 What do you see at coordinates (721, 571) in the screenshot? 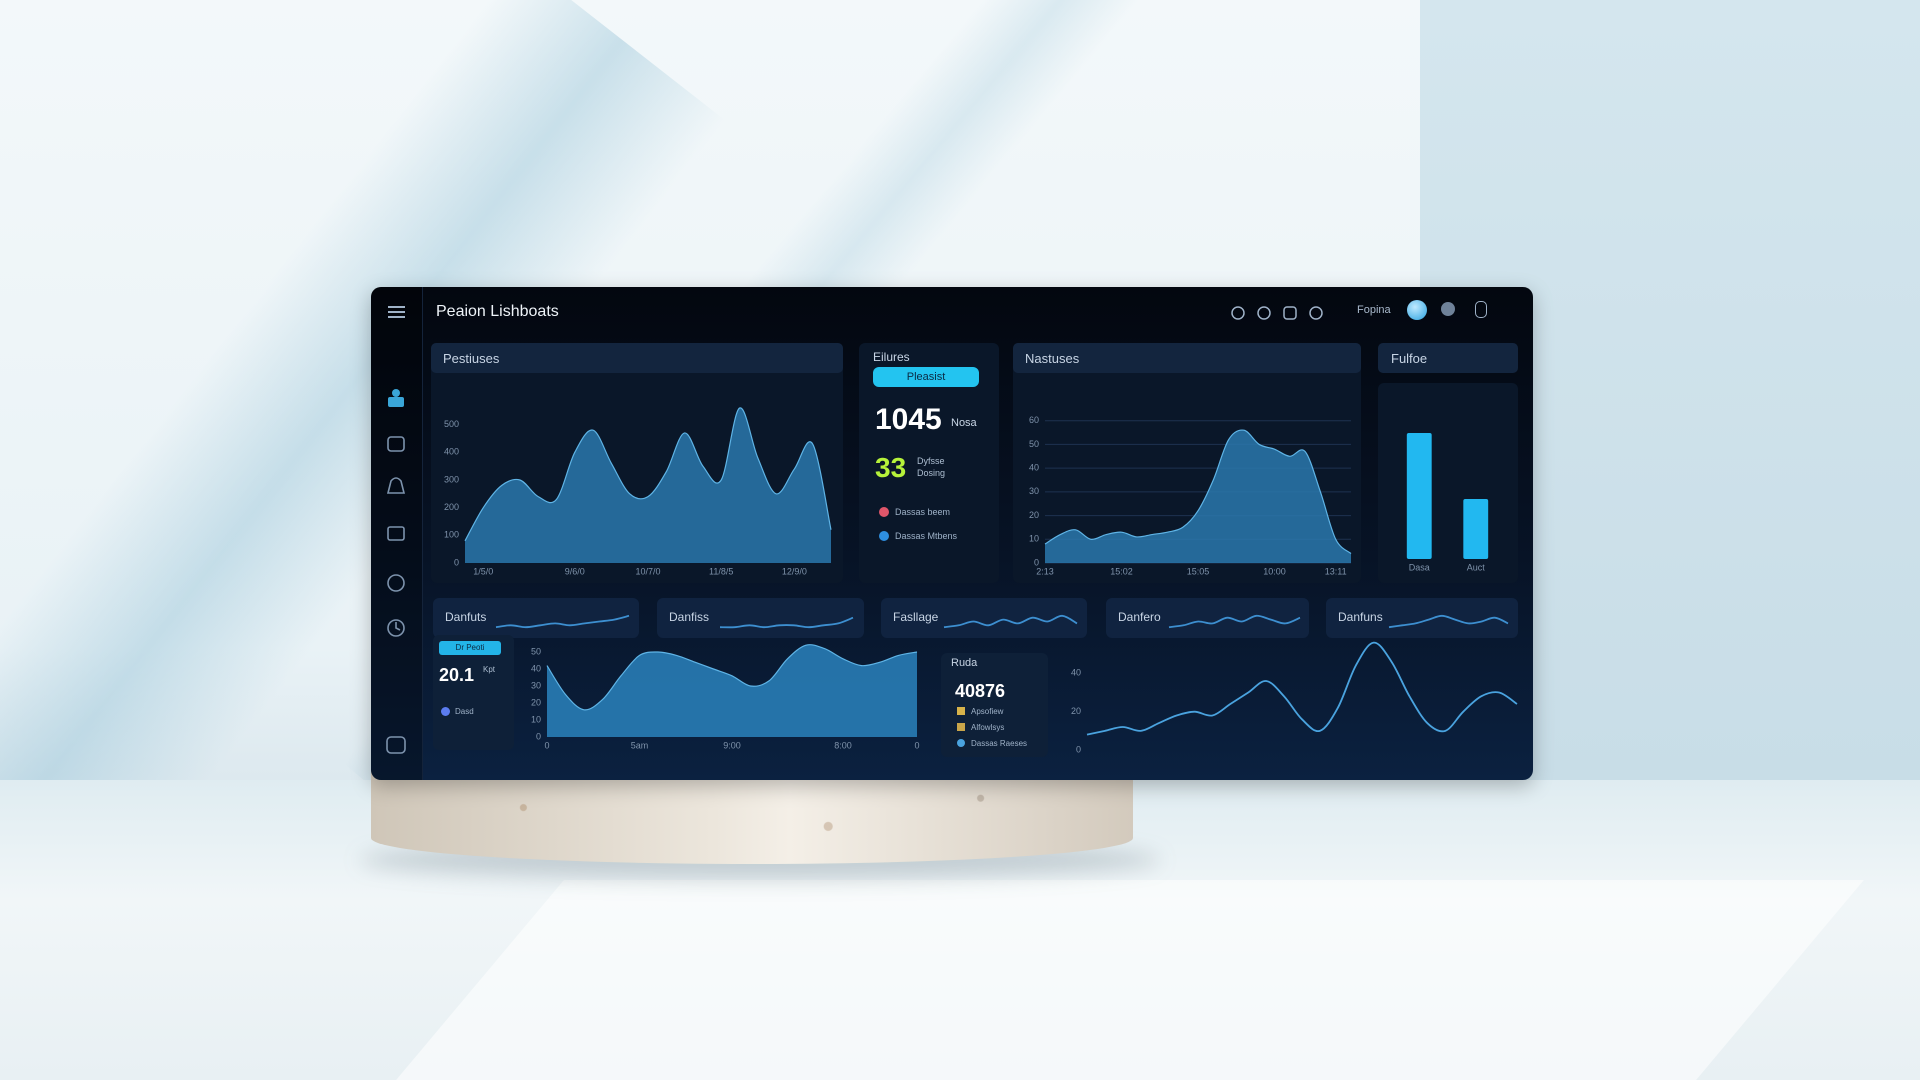
I see `x-tick-label: 11/8/5` at bounding box center [721, 571].